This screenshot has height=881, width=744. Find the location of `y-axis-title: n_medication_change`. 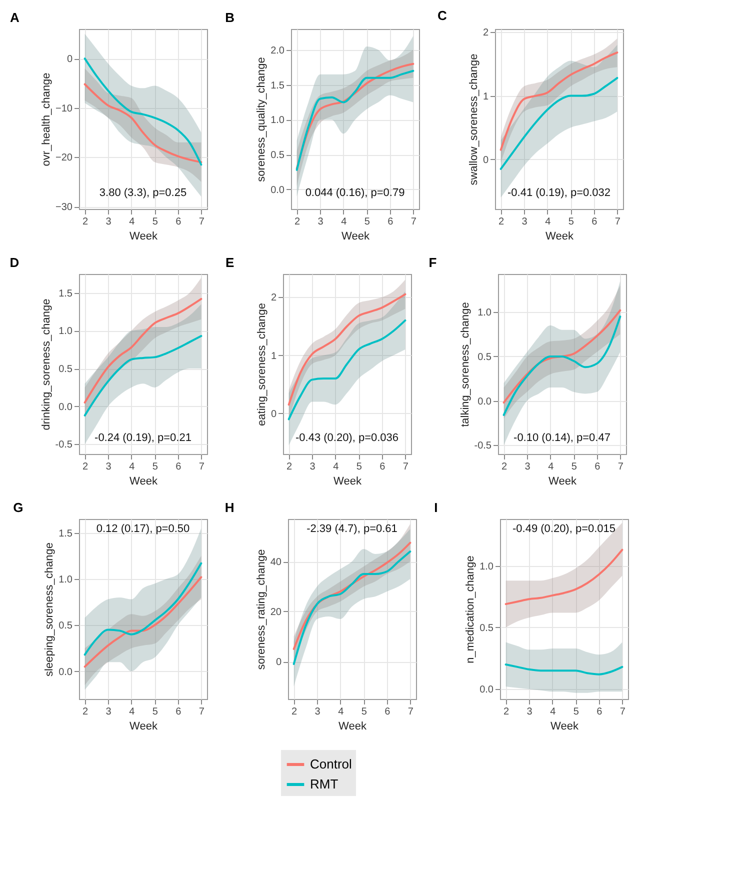

y-axis-title: n_medication_change is located at coordinates (470, 610).